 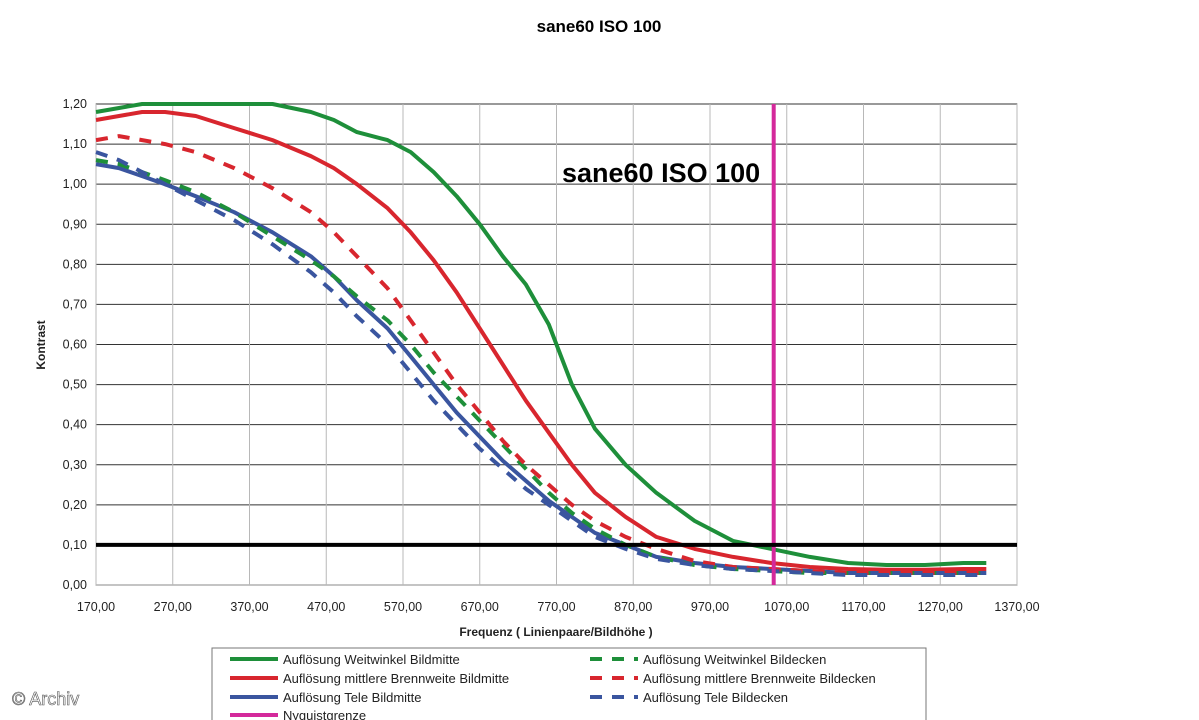 What do you see at coordinates (324, 714) in the screenshot?
I see `legend-label: Nyquistgrenze` at bounding box center [324, 714].